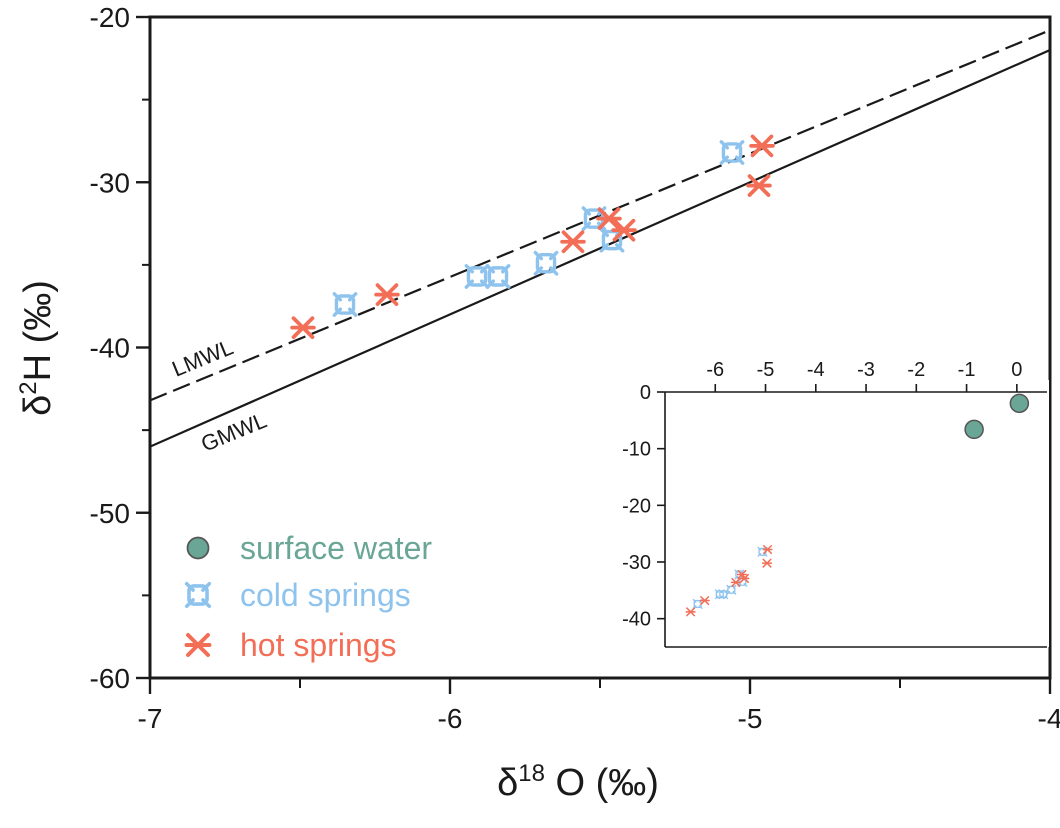 The height and width of the screenshot is (828, 1060). What do you see at coordinates (110, 348) in the screenshot?
I see `y-tick-label: -40` at bounding box center [110, 348].